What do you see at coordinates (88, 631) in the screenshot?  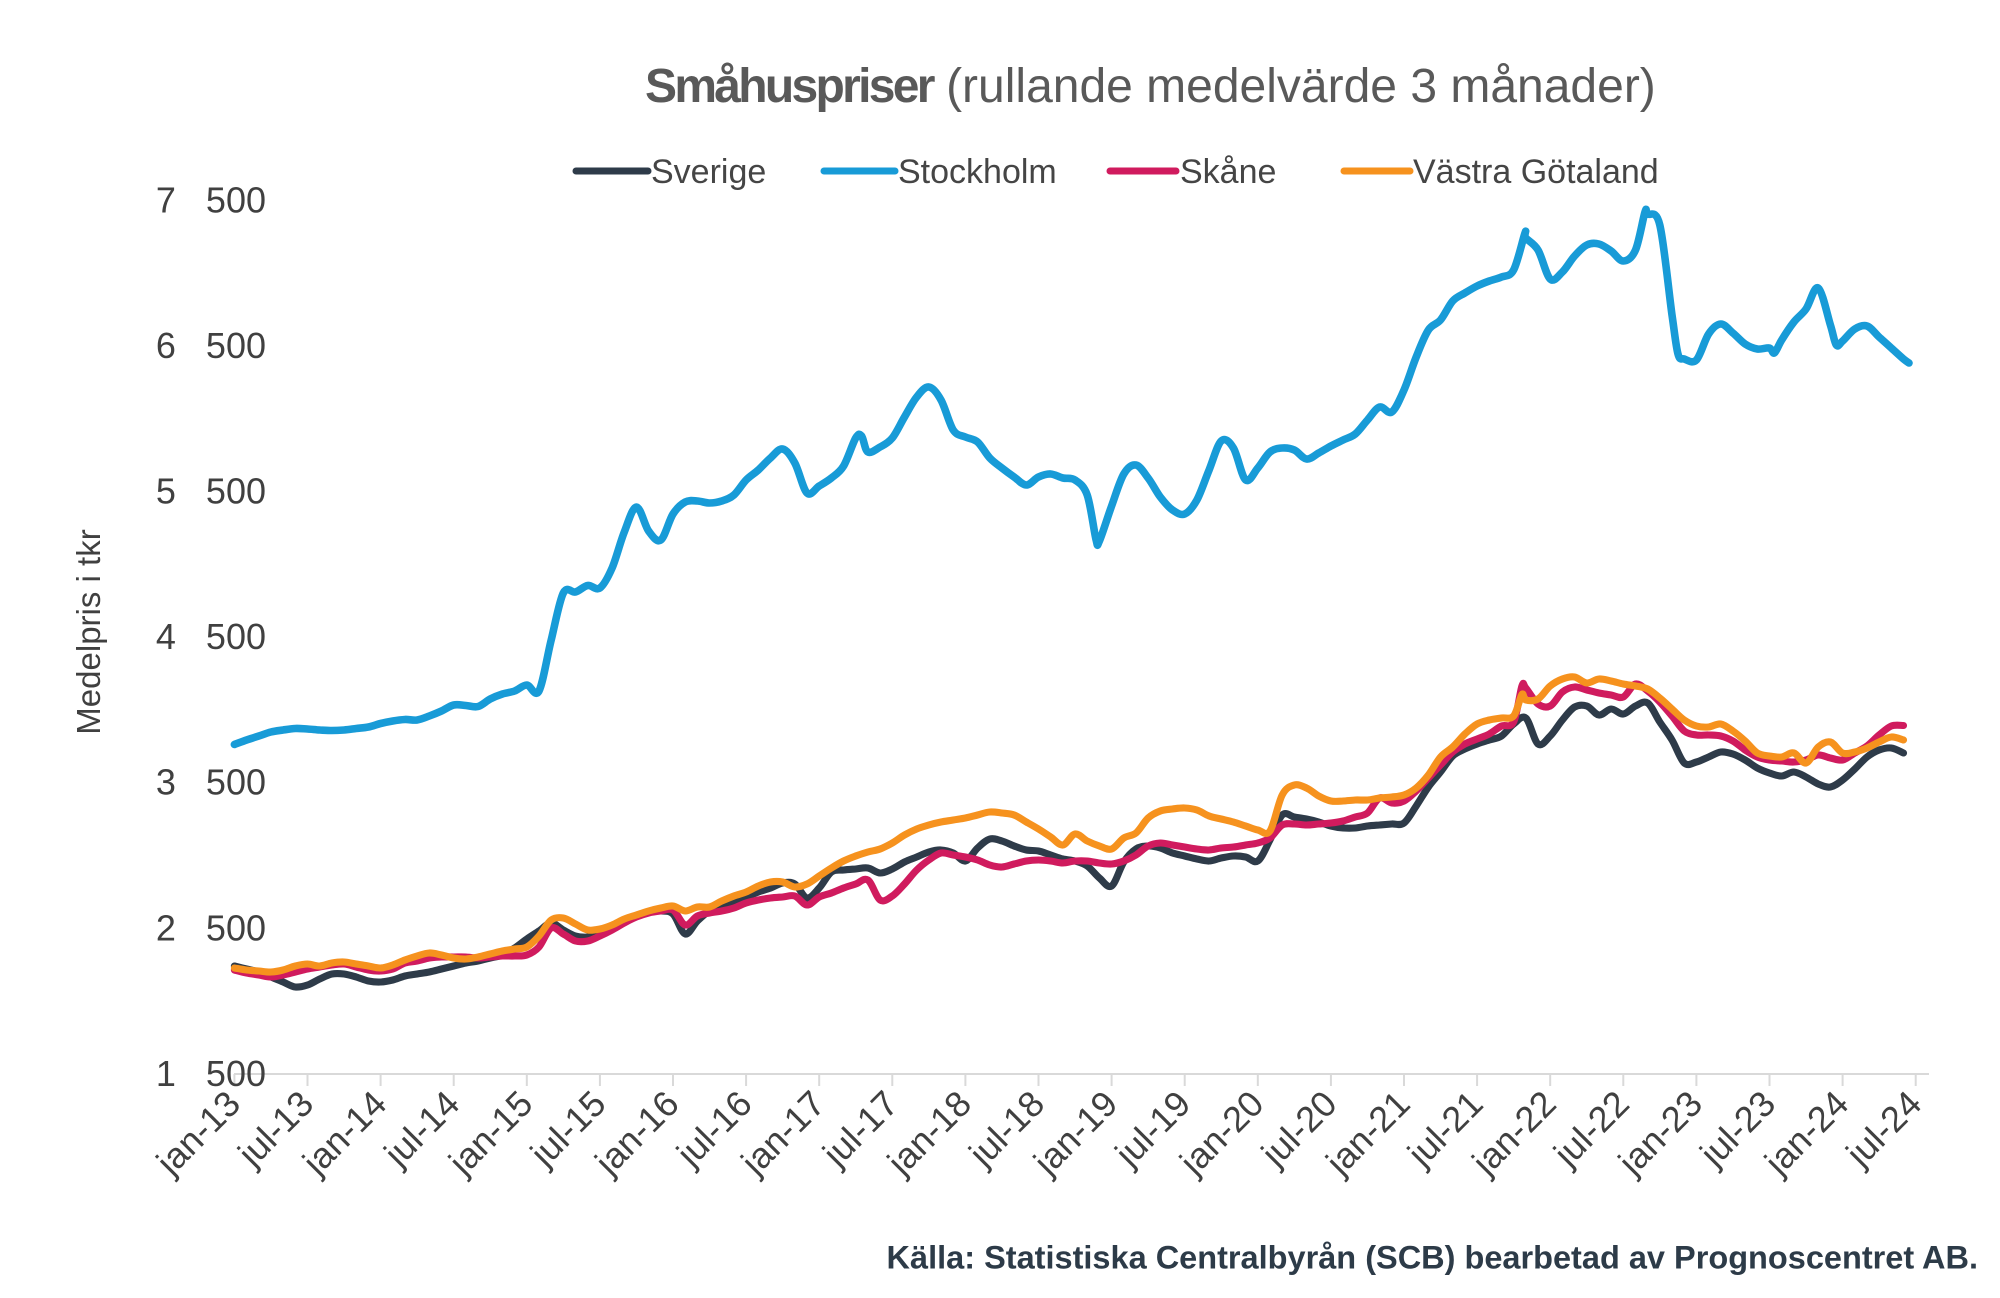 I see `svg-text: Medelpris i tkr` at bounding box center [88, 631].